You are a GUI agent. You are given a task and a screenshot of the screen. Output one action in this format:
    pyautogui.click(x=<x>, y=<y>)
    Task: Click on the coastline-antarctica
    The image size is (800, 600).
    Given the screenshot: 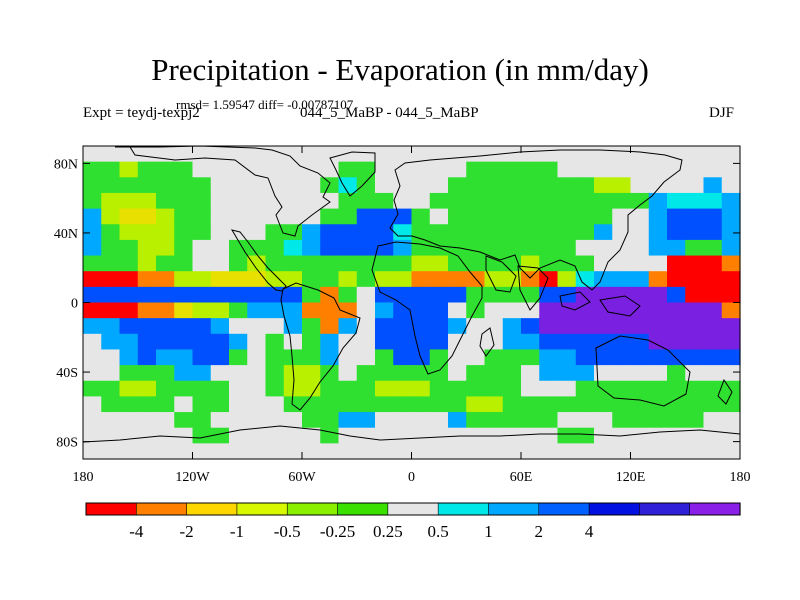 What is the action you would take?
    pyautogui.click(x=411, y=434)
    